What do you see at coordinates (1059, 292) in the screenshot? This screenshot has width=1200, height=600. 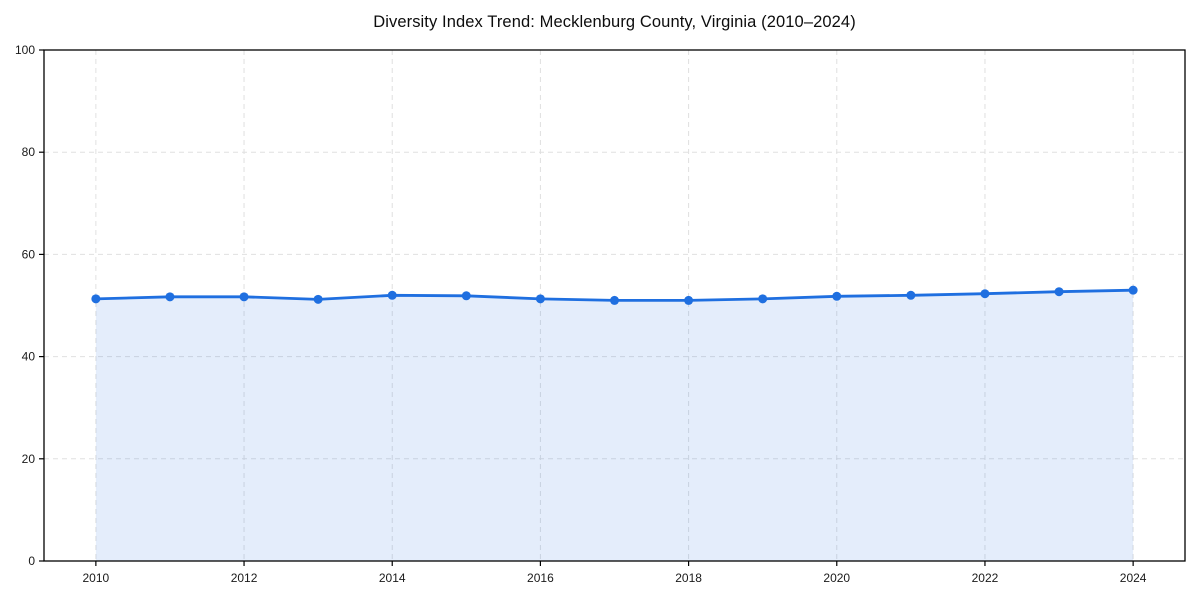 I see `data-point-2023` at bounding box center [1059, 292].